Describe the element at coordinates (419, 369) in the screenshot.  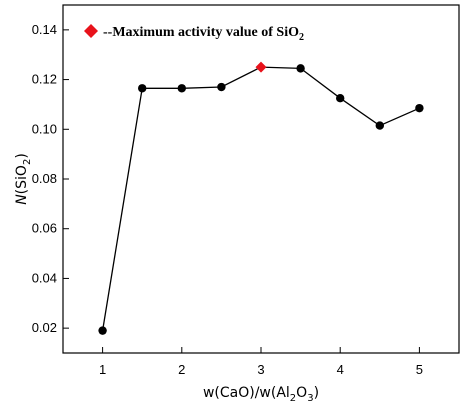
I see `x-tick-label: 5` at that location.